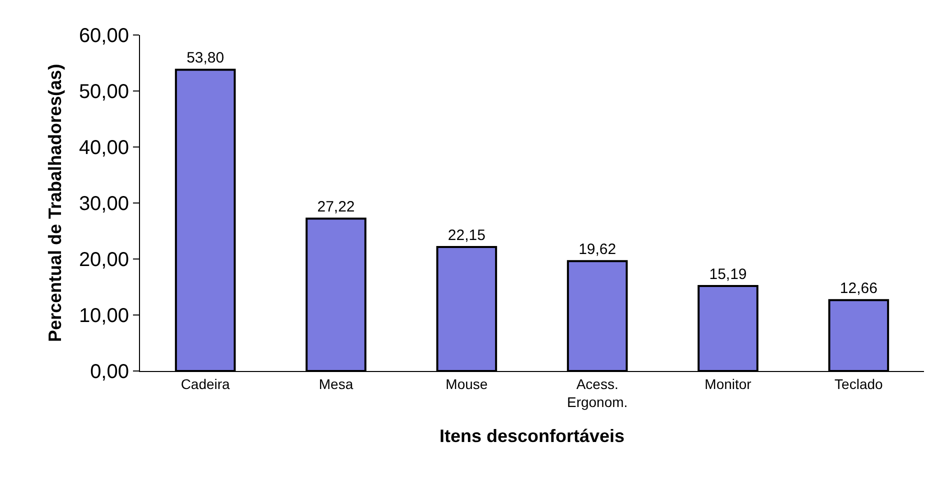 This screenshot has height=486, width=934. Describe the element at coordinates (859, 384) in the screenshot. I see `x-tick-label: Teclado` at that location.